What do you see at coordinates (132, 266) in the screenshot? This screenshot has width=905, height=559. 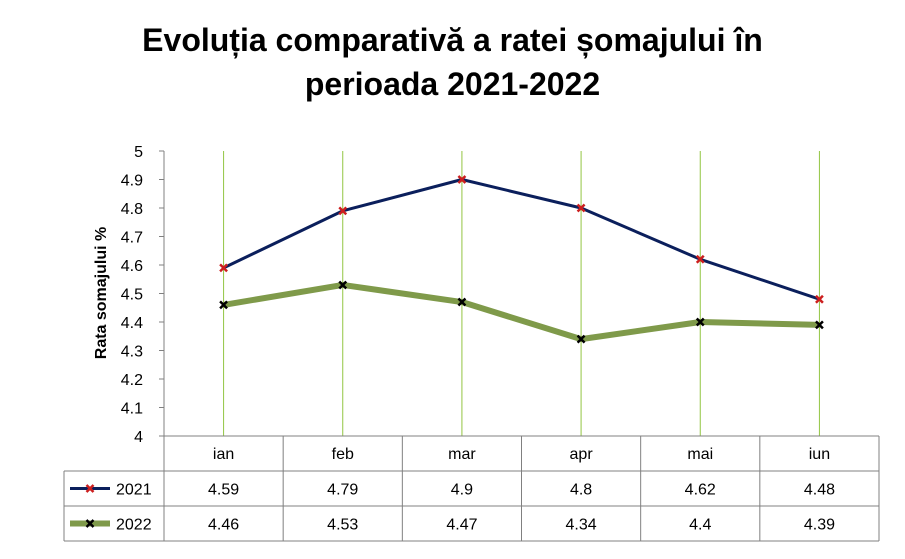 I see `y-tick-label: 4.6` at bounding box center [132, 266].